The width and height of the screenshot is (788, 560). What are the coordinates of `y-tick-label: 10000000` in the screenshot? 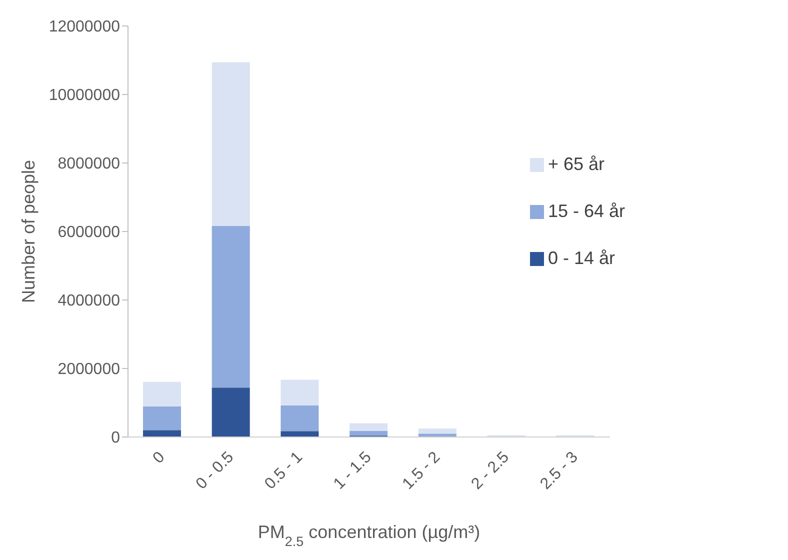 It's located at (84, 95).